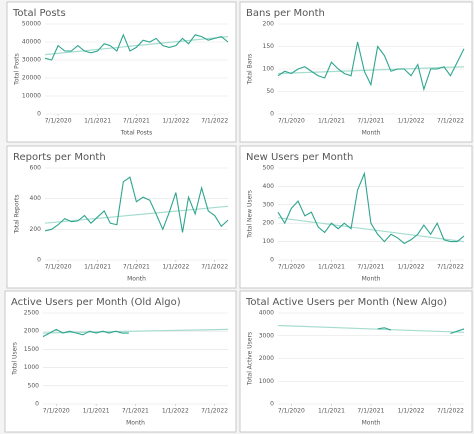 This screenshot has width=474, height=434. What do you see at coordinates (59, 157) in the screenshot?
I see `chart-title: Reports per Month` at bounding box center [59, 157].